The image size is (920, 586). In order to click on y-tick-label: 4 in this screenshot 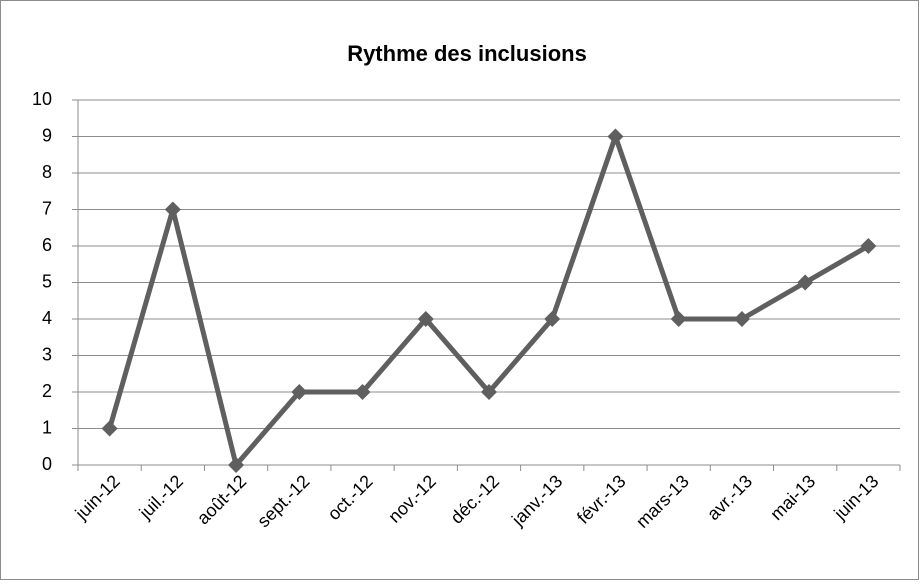, I will do `click(47, 318)`.